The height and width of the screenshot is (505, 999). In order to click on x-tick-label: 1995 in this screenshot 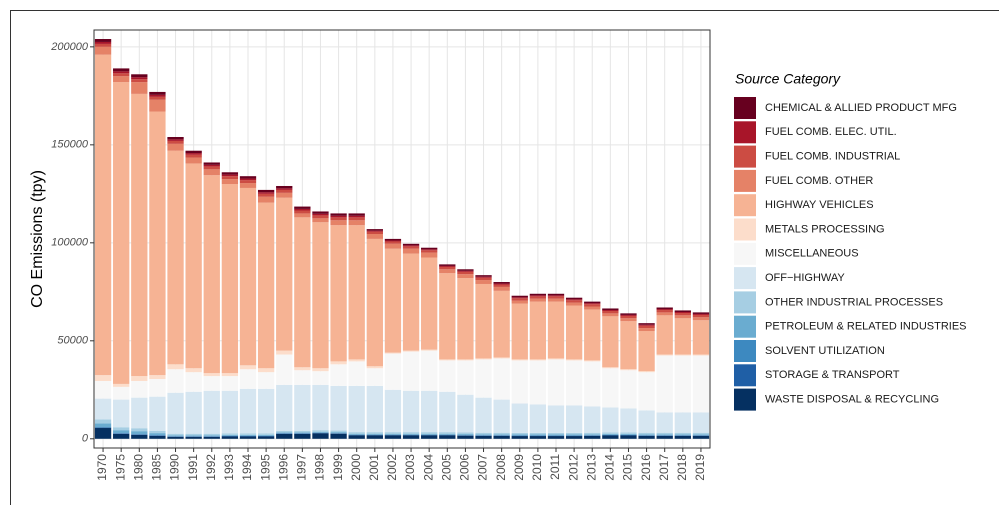, I will do `click(265, 467)`.